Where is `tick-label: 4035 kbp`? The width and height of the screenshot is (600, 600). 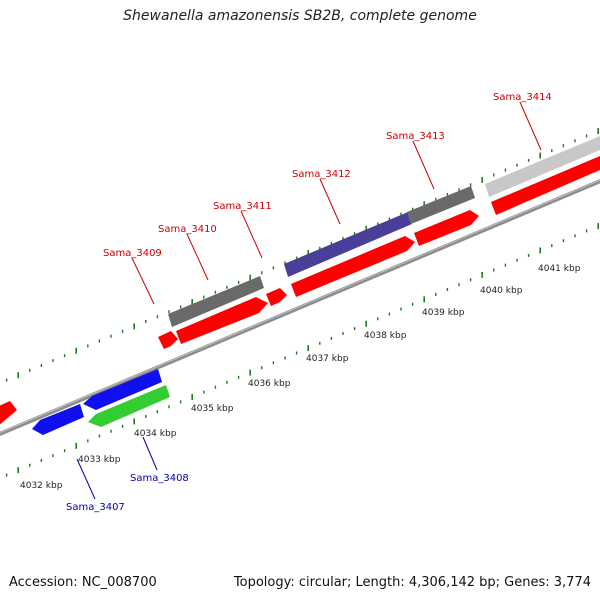 tick-label: 4035 kbp is located at coordinates (212, 409).